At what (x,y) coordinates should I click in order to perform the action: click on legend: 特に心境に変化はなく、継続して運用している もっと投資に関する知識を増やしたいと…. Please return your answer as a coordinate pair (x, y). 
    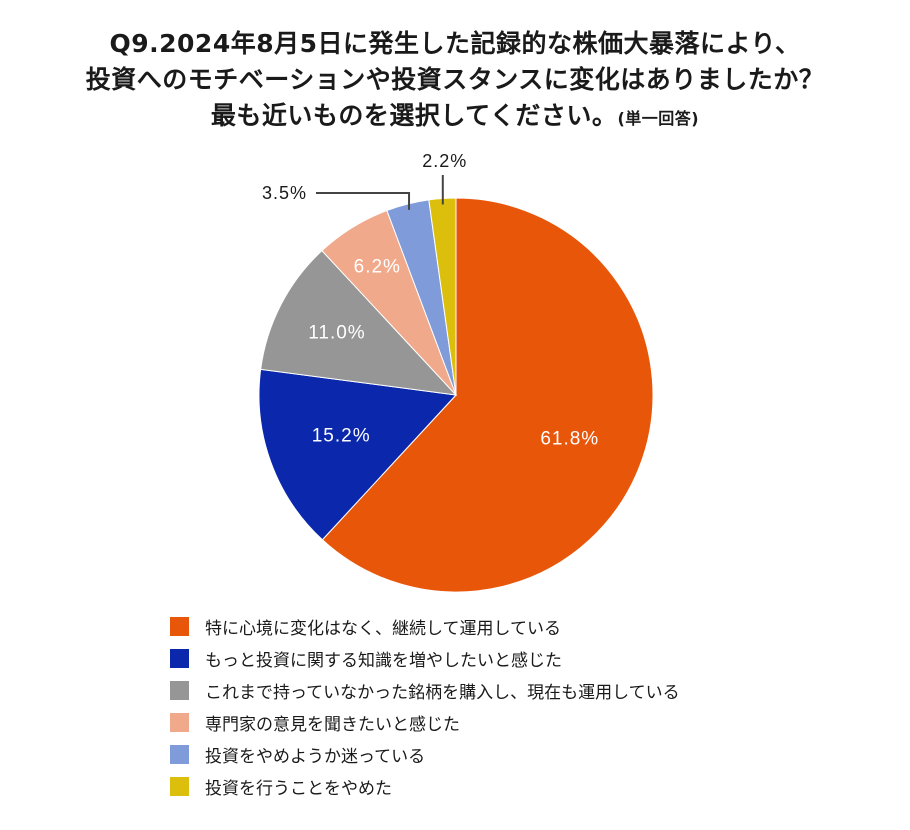
    Looking at the image, I should click on (425, 706).